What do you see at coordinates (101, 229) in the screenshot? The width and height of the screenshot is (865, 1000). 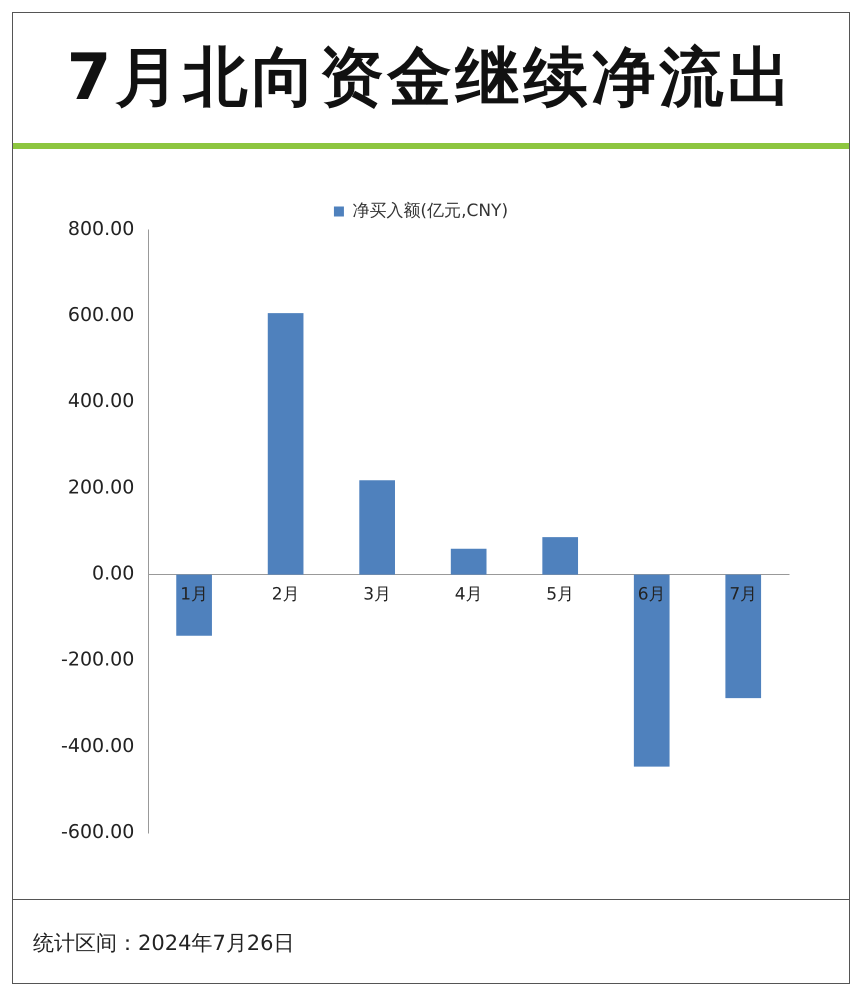 I see `y-tick-label: 800.00` at bounding box center [101, 229].